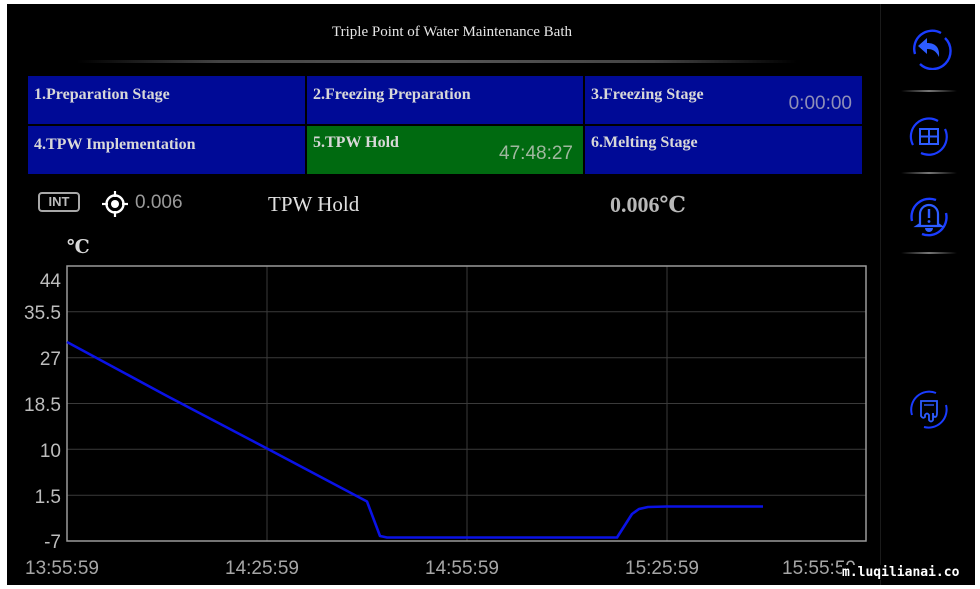 The image size is (980, 589). I want to click on stage-2-freezing-preparation: 2.Freezing Preparation, so click(445, 100).